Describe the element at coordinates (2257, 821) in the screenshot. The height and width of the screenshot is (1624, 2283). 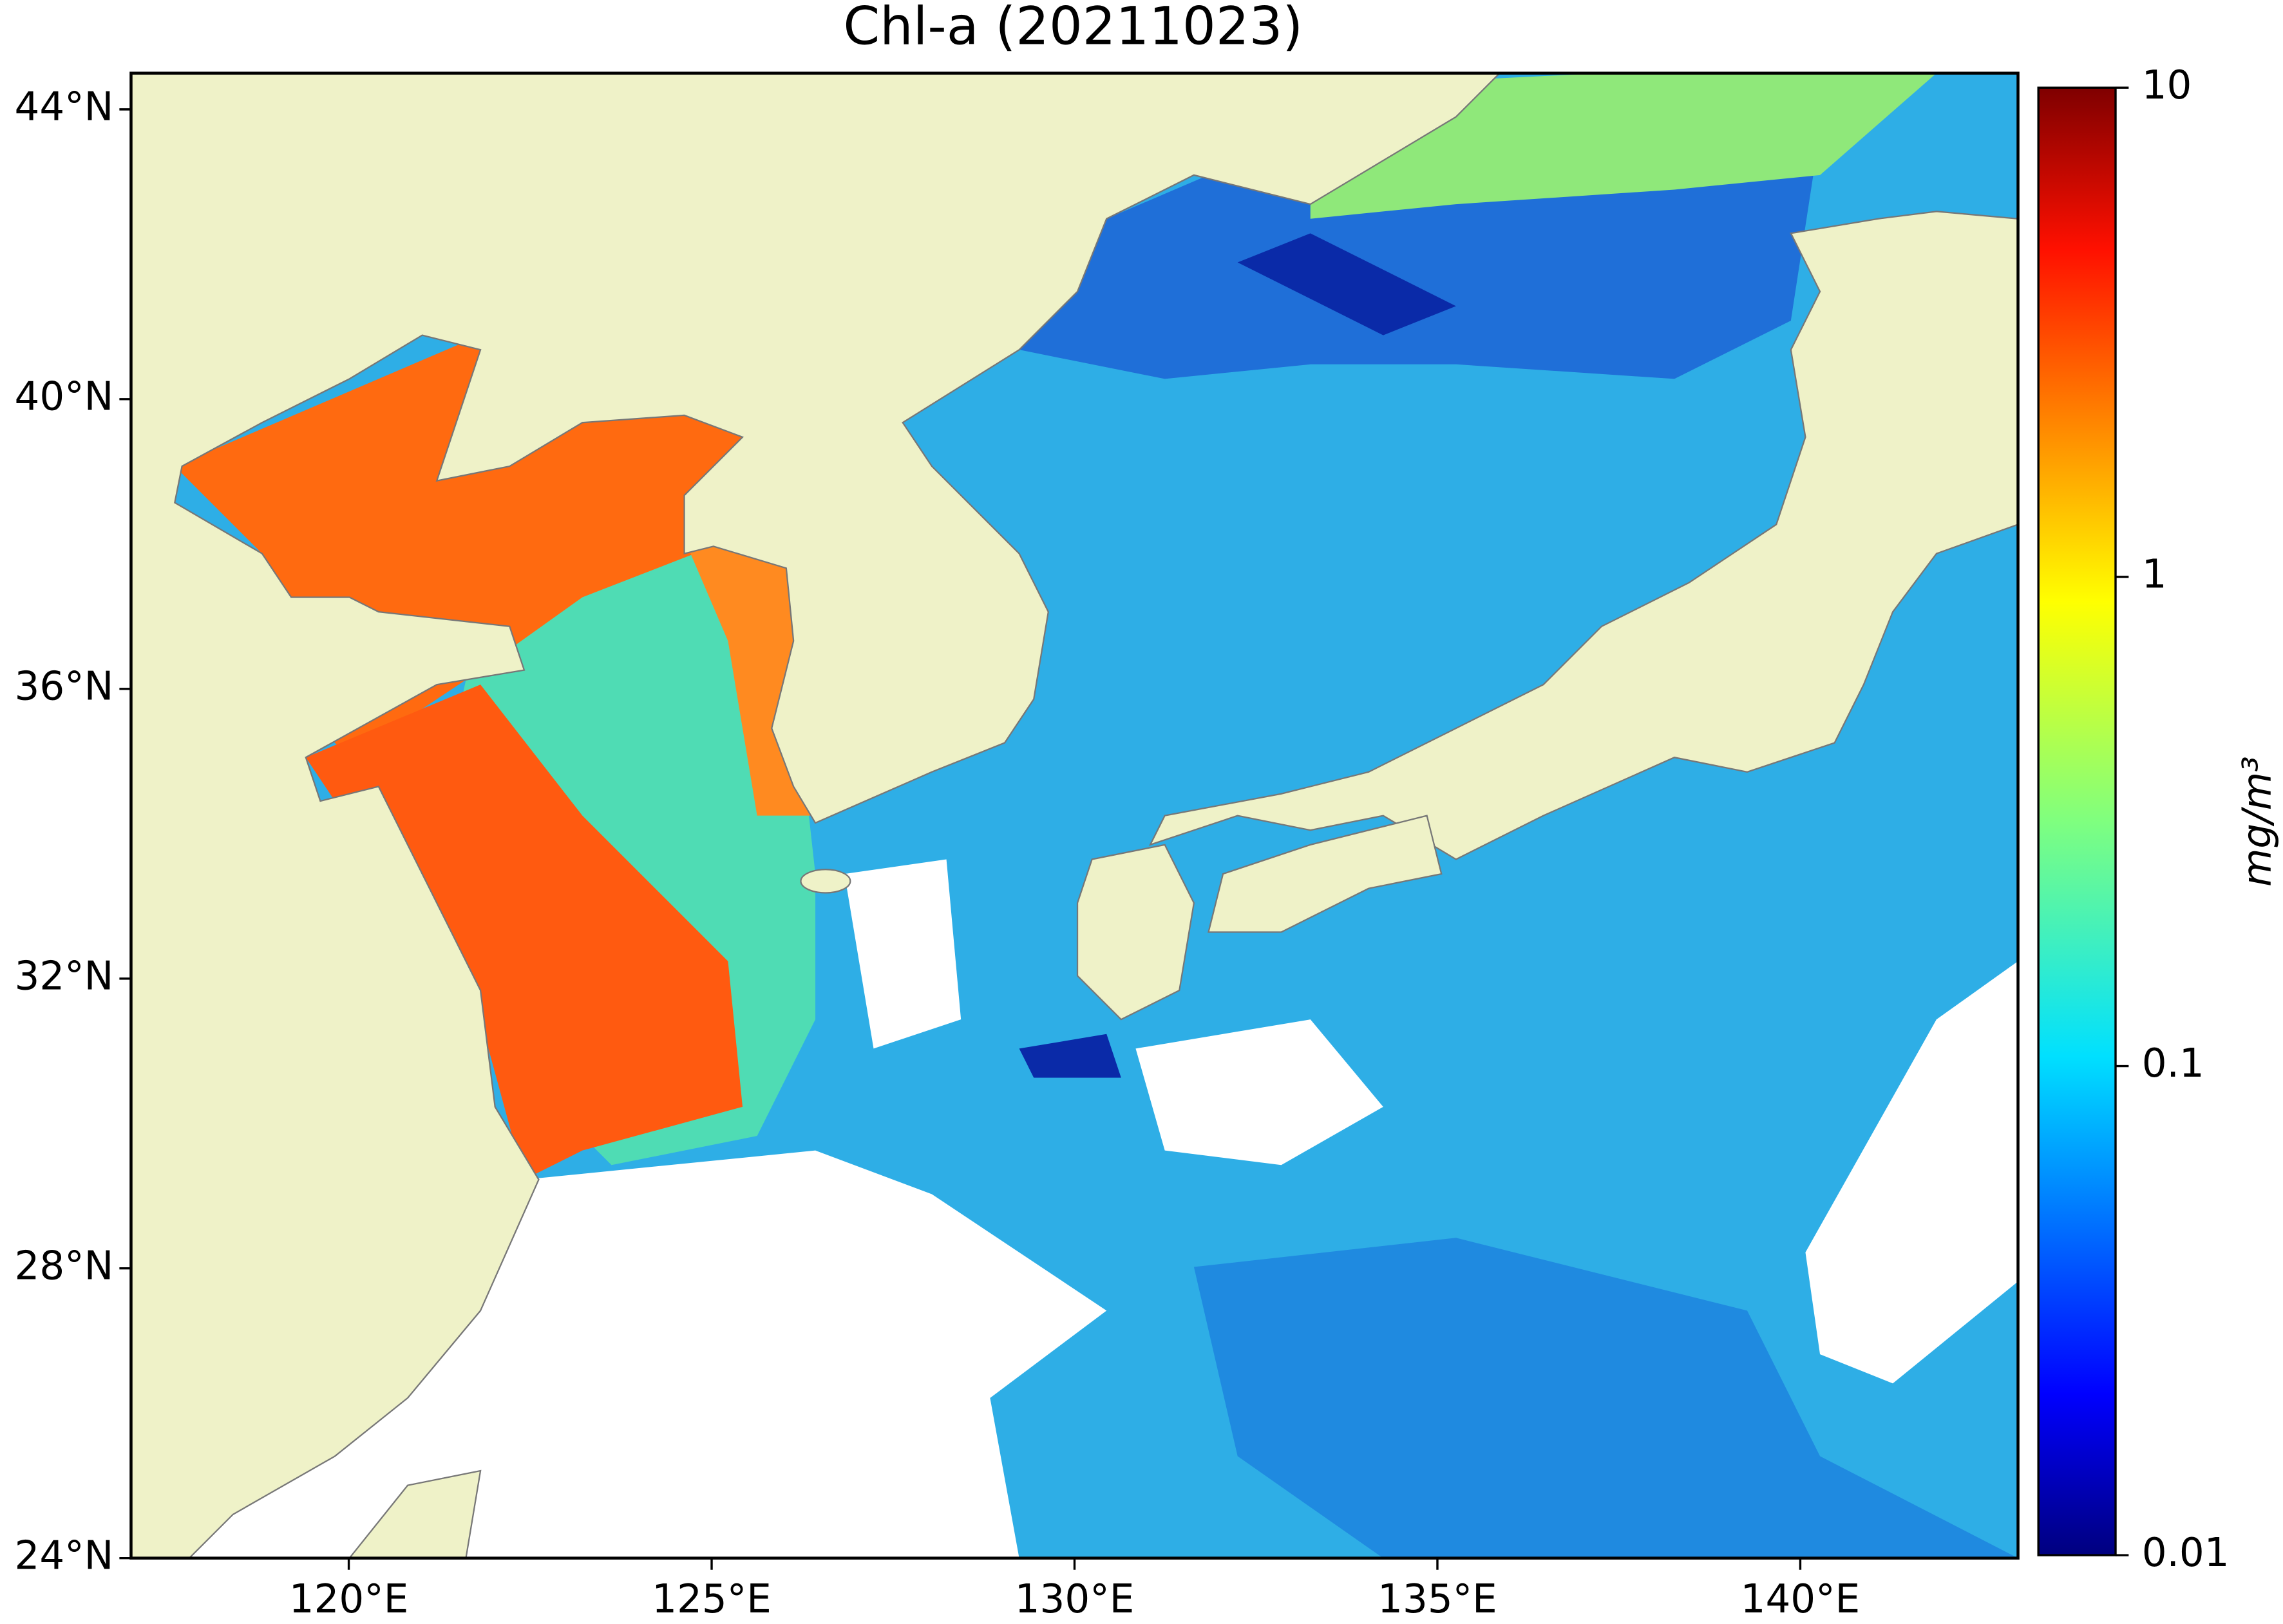
I see `colorbar-label: mg/m³` at that location.